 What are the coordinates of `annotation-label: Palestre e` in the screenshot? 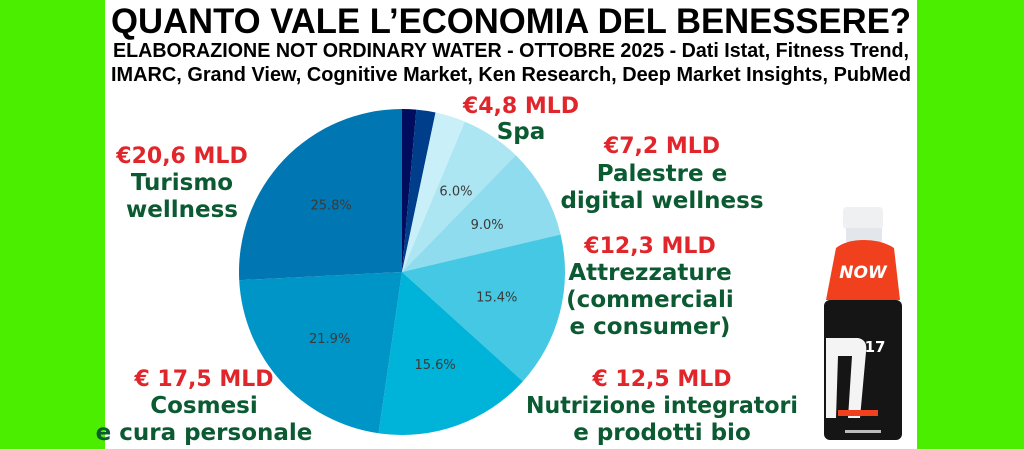 It's located at (662, 174).